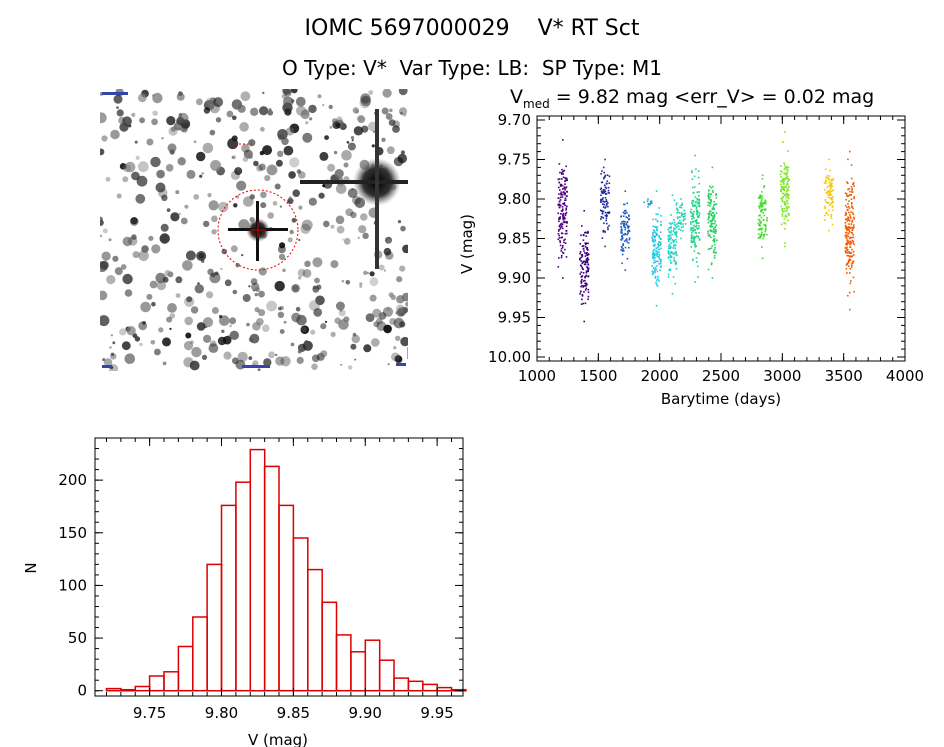  What do you see at coordinates (254, 230) in the screenshot?
I see `sky-noise` at bounding box center [254, 230].